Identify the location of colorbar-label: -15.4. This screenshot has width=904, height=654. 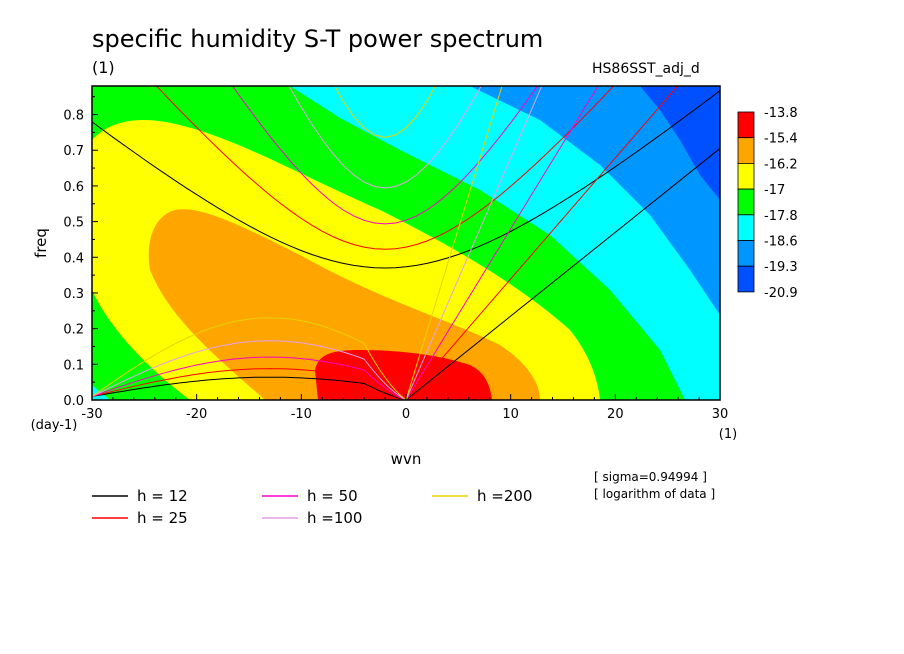
(781, 139).